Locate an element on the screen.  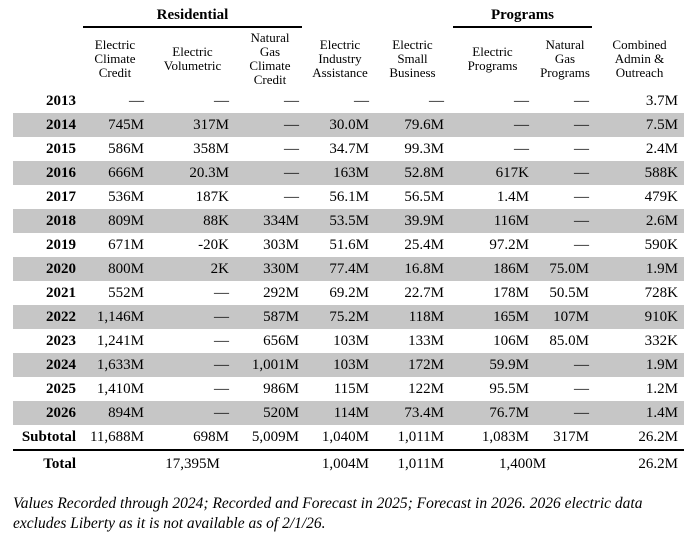
table-cell: -20K is located at coordinates (213, 245).